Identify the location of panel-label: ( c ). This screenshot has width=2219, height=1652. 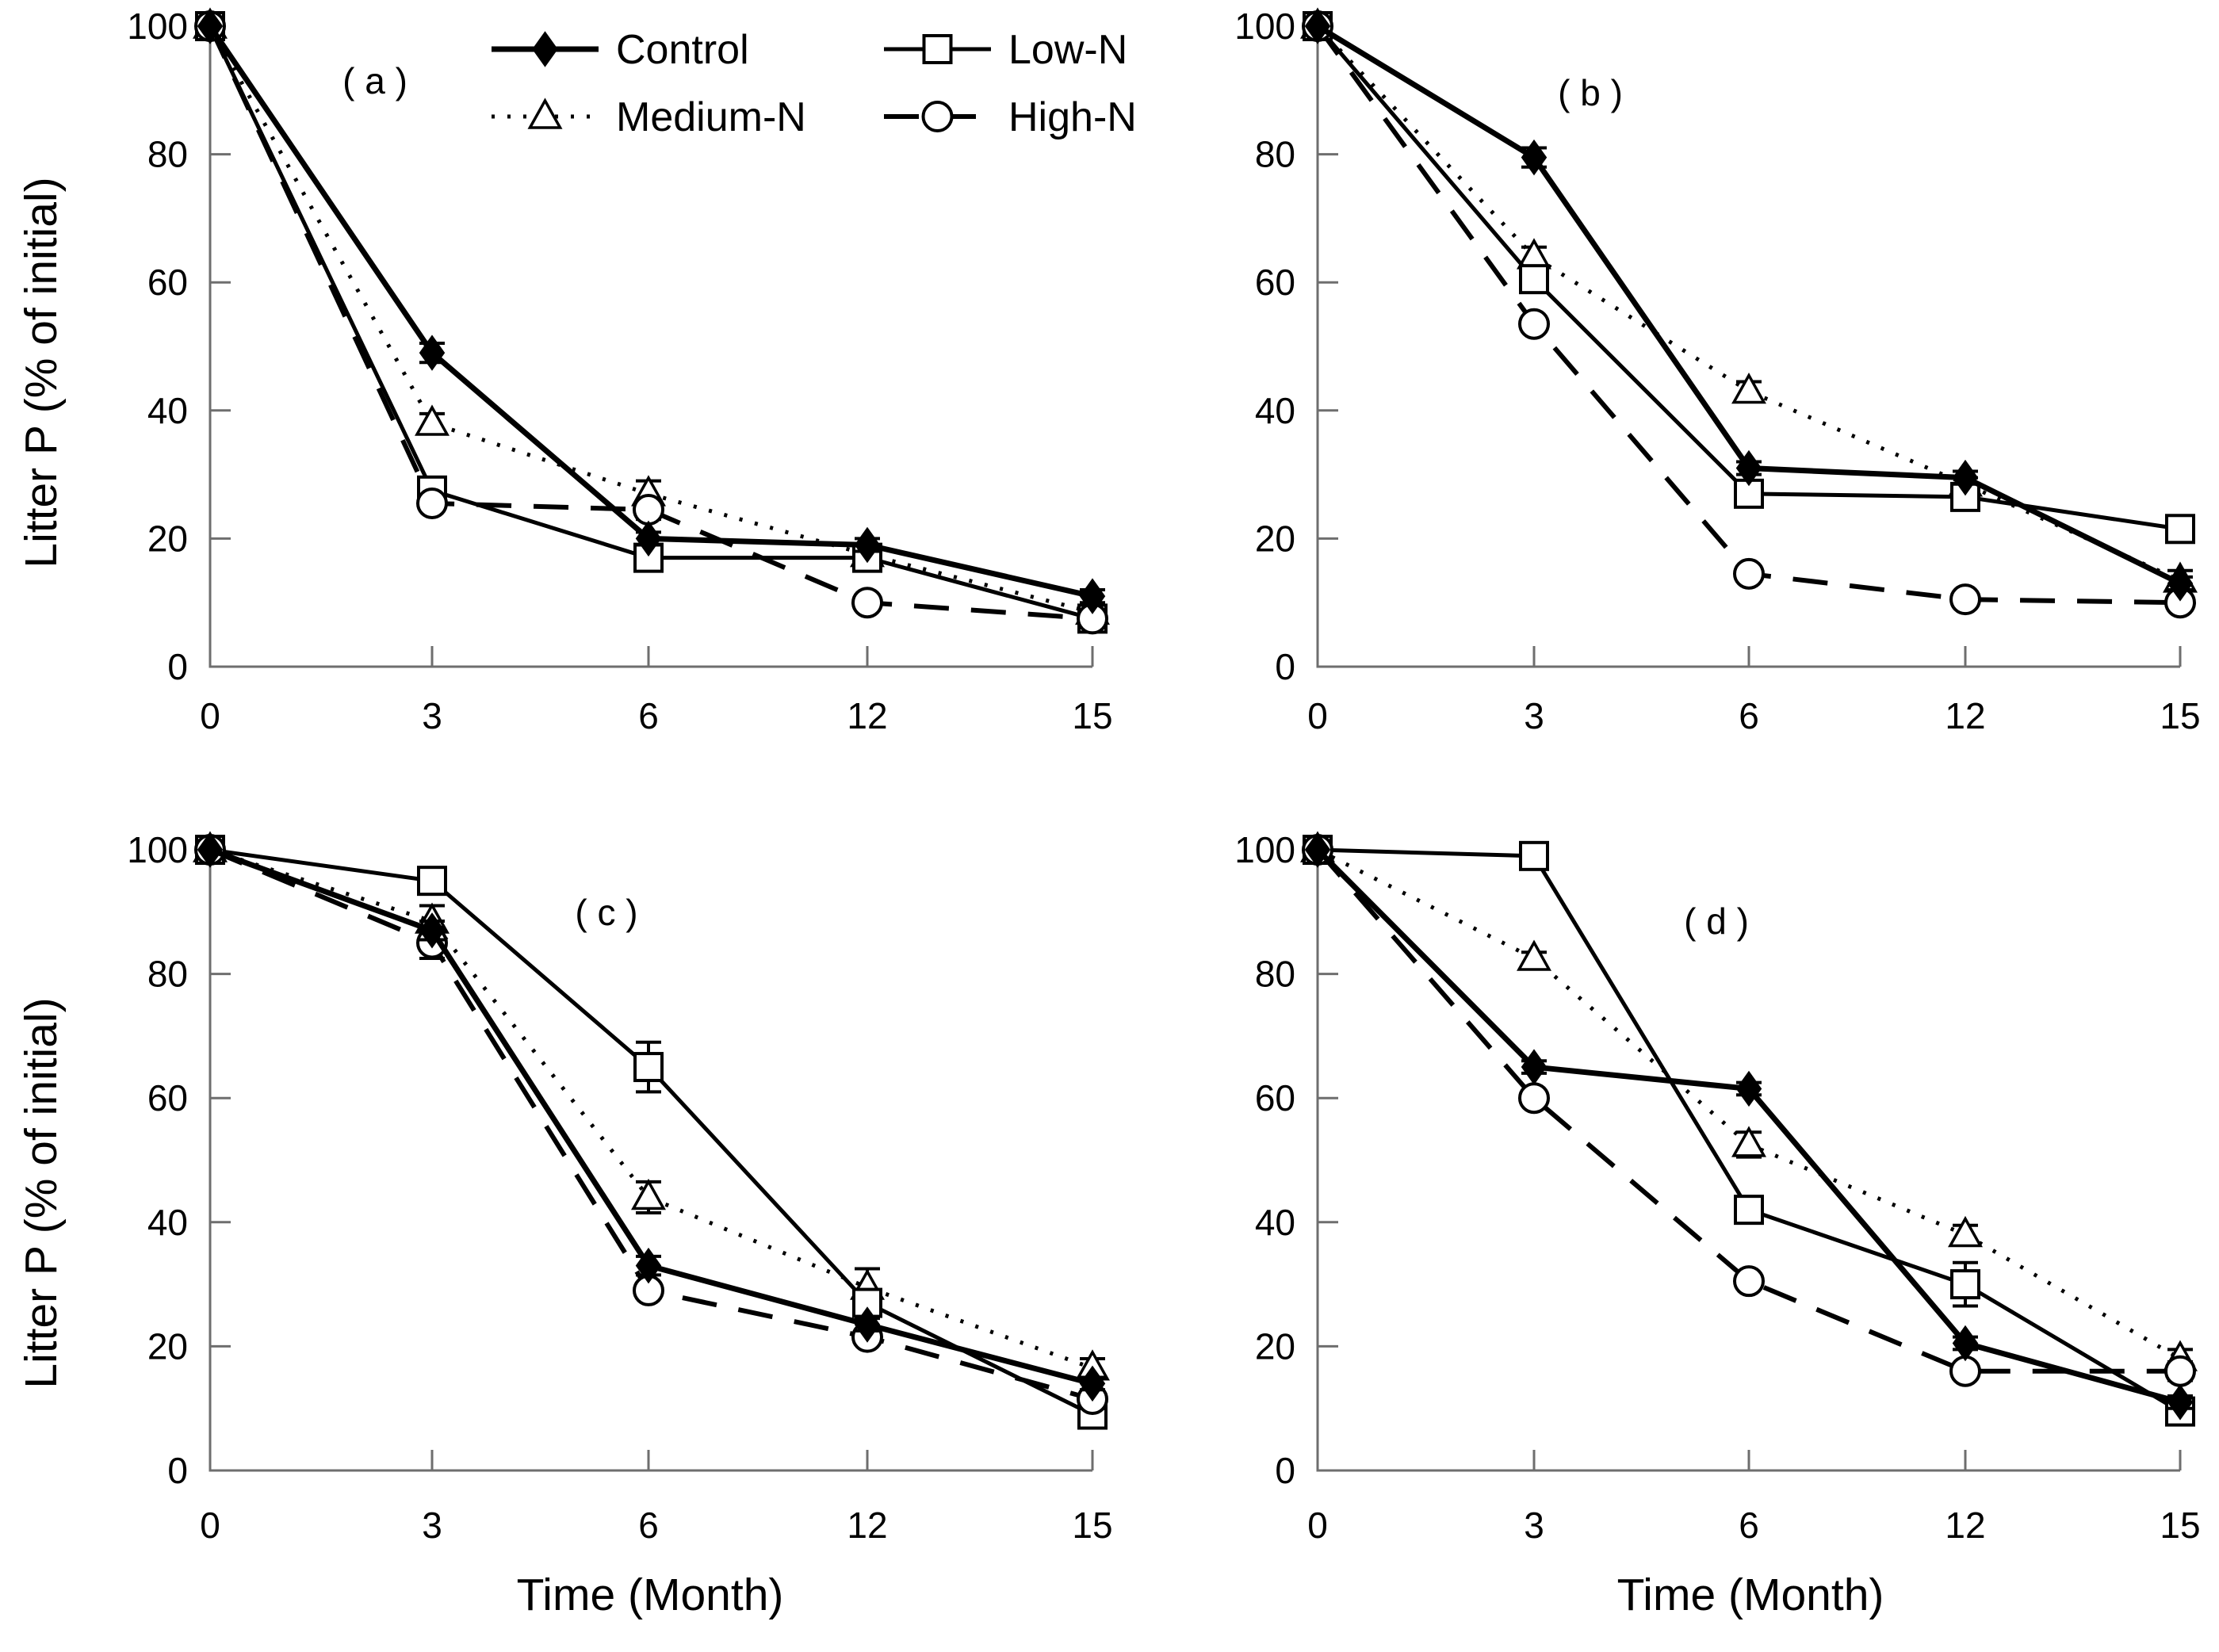
(606, 913).